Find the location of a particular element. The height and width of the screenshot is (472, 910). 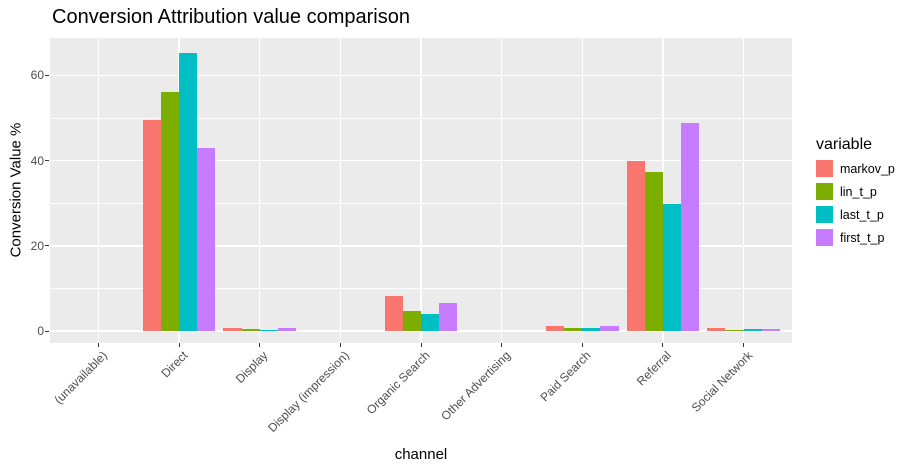

bar-last_t_p-Social Network is located at coordinates (752, 330).